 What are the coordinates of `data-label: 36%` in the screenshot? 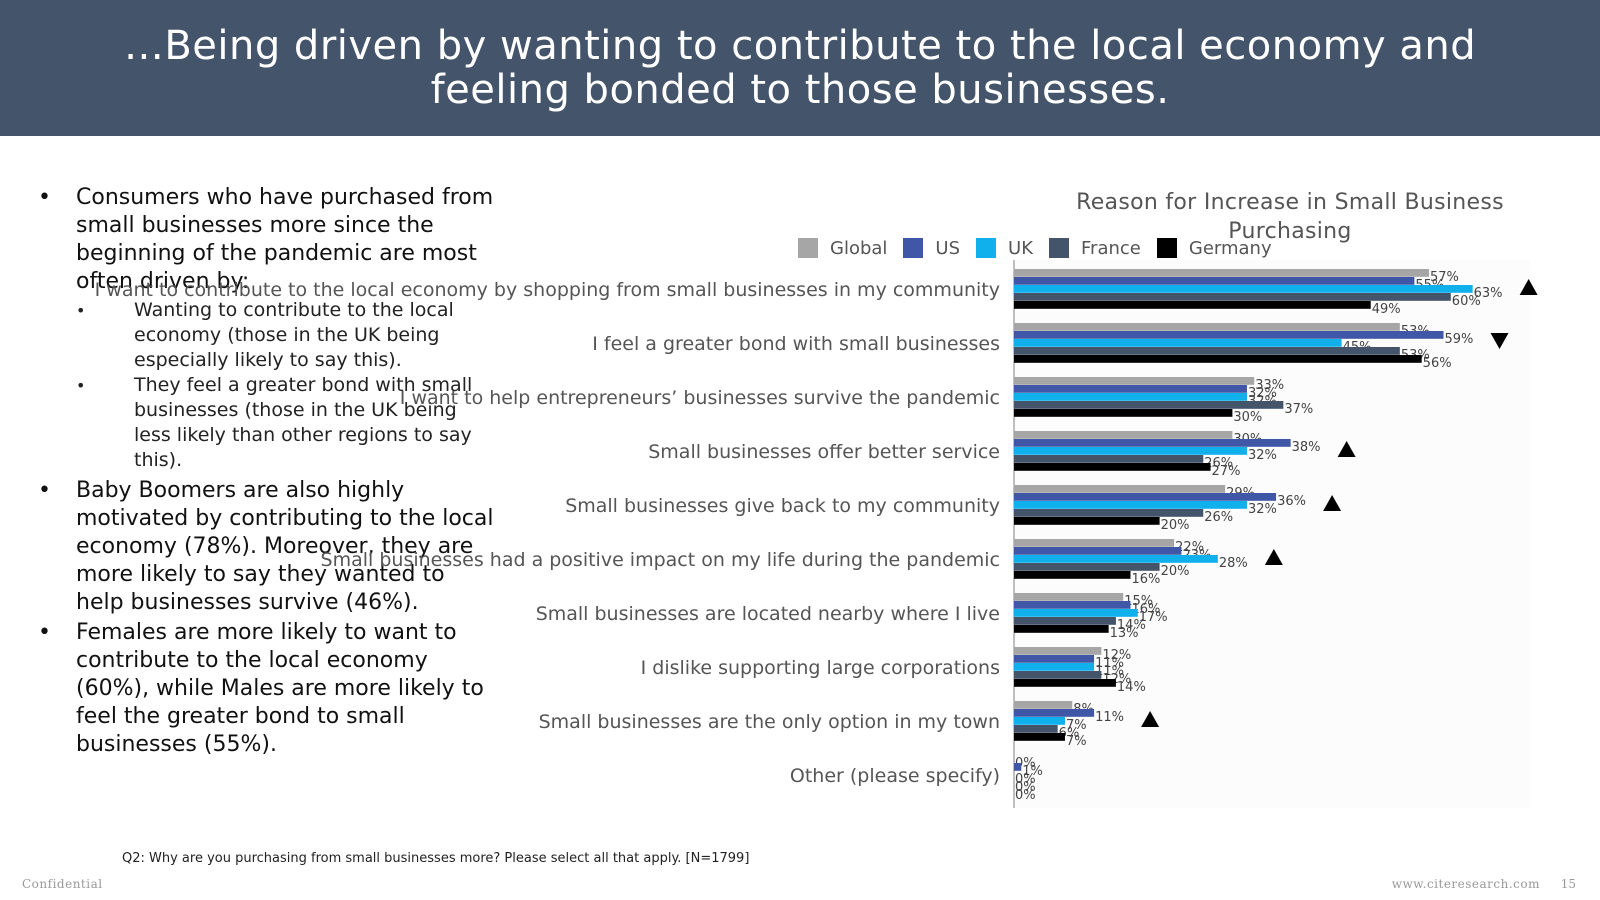 It's located at (1291, 501).